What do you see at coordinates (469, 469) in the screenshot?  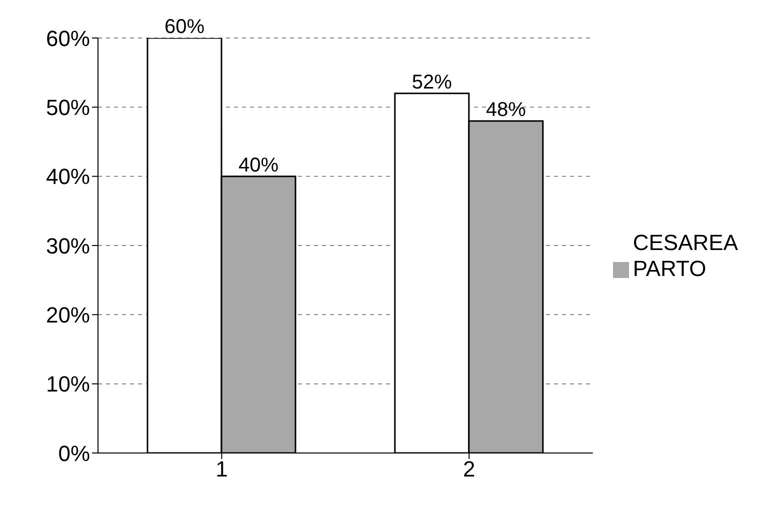 I see `x-tick-label: 2` at bounding box center [469, 469].